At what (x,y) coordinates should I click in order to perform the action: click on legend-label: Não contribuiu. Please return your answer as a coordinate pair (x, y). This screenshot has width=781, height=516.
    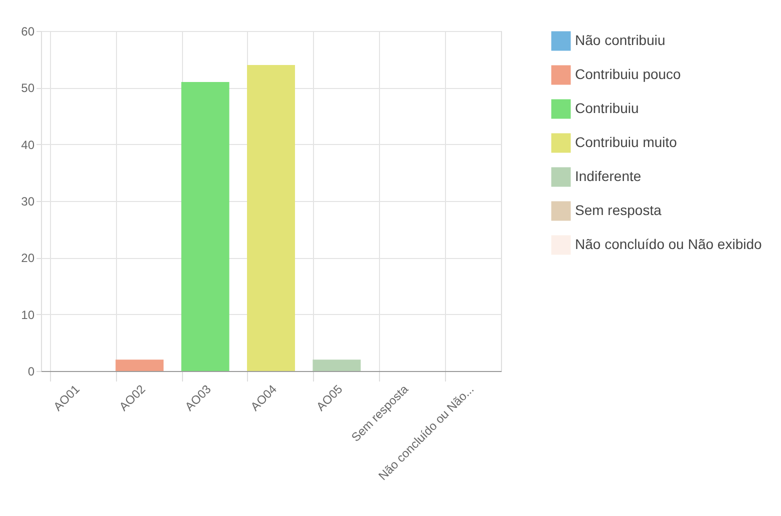
    Looking at the image, I should click on (620, 40).